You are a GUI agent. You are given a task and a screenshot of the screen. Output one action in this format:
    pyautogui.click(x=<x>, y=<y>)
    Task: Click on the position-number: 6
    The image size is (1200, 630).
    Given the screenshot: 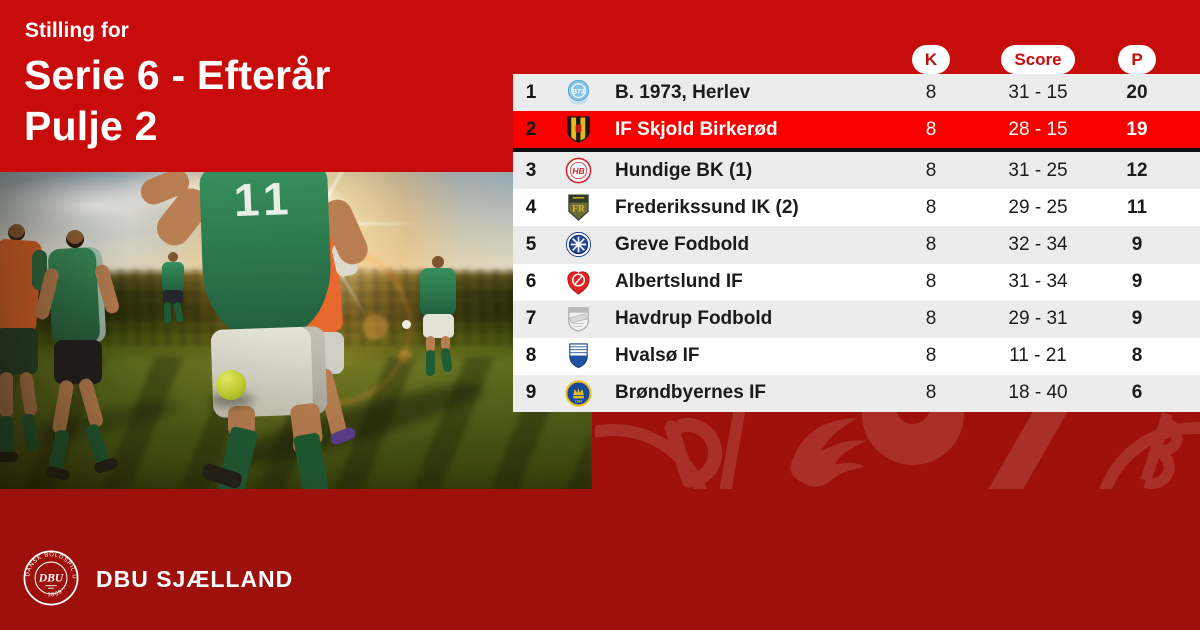 What is the action you would take?
    pyautogui.click(x=531, y=282)
    